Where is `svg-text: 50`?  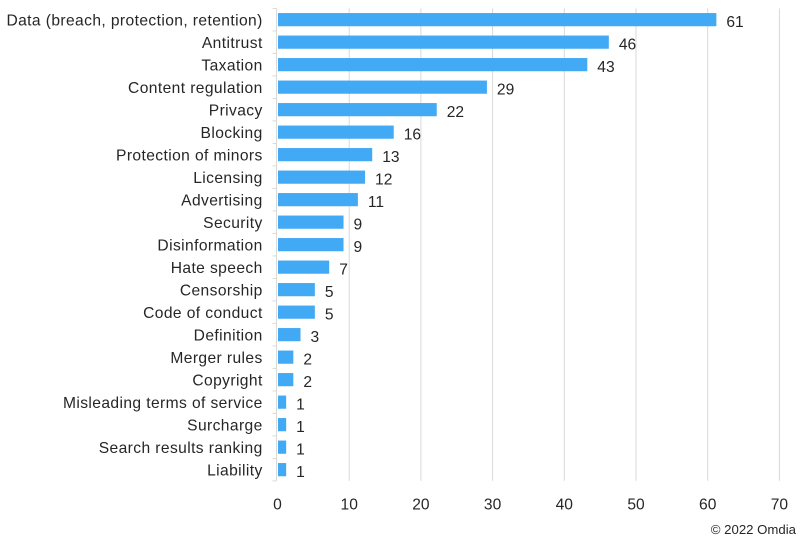 svg-text: 50 is located at coordinates (636, 505).